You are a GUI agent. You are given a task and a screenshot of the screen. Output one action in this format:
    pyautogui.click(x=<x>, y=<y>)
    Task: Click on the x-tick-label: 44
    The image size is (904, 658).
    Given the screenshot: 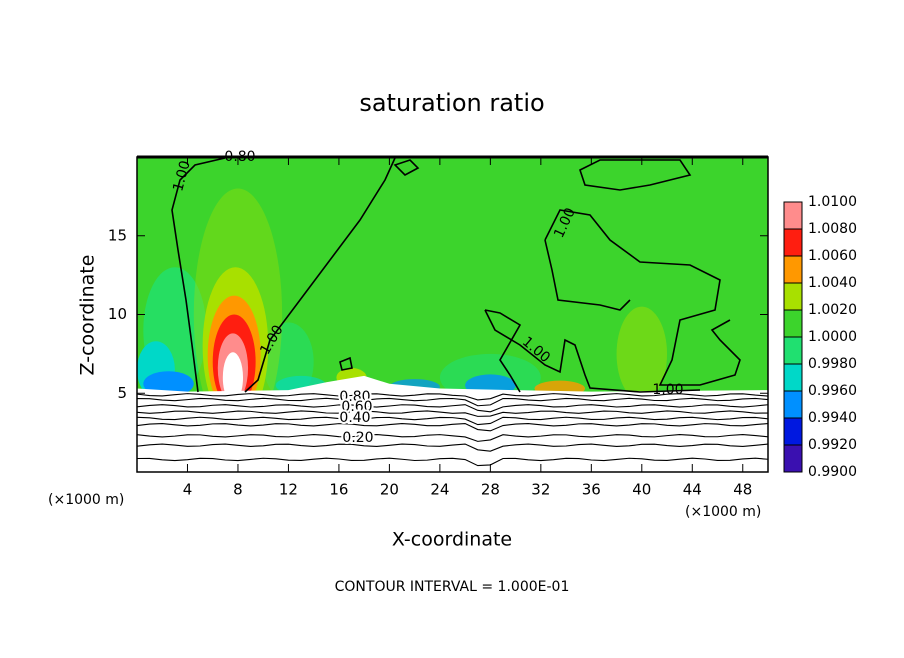 What is the action you would take?
    pyautogui.click(x=692, y=490)
    